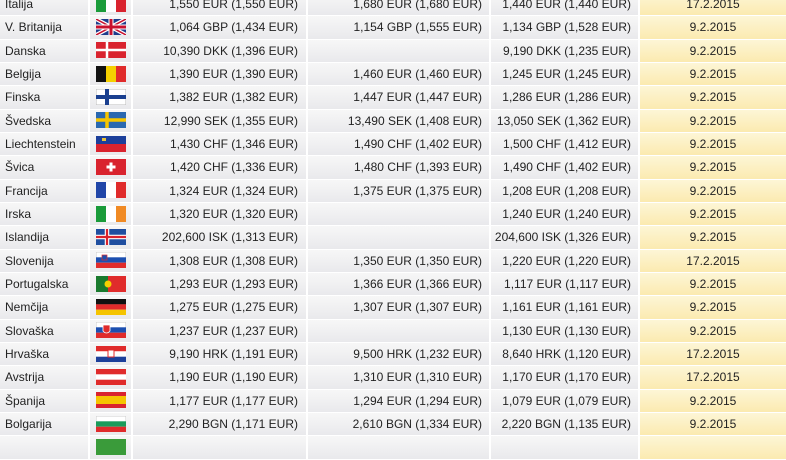 The image size is (786, 460). Describe the element at coordinates (44, 377) in the screenshot. I see `country-name: Avstrija` at that location.